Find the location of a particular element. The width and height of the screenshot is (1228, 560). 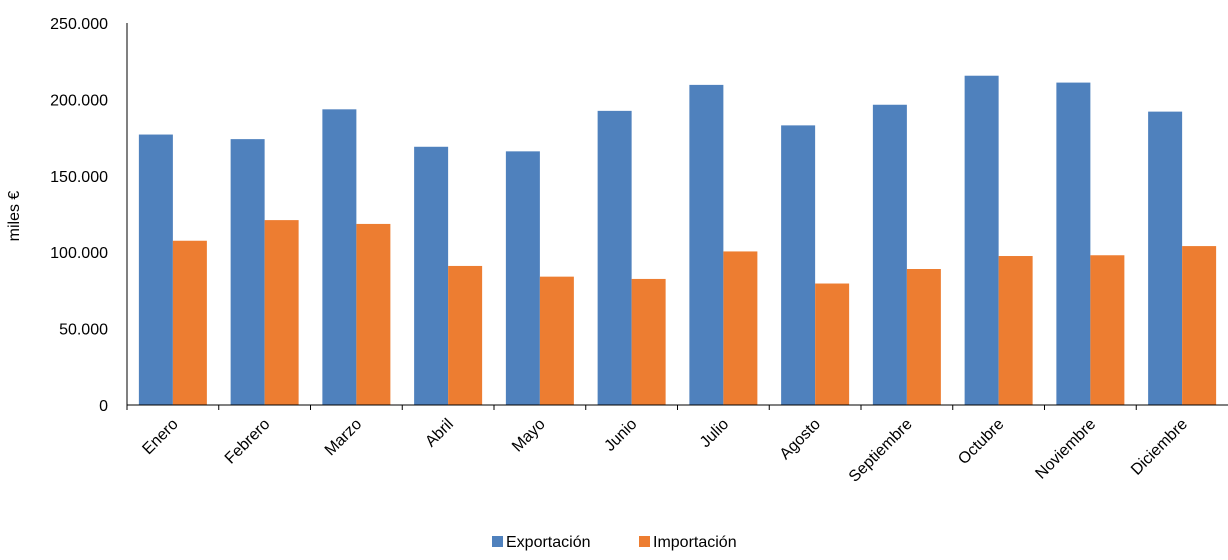

bar-importacion-enero is located at coordinates (189, 322).